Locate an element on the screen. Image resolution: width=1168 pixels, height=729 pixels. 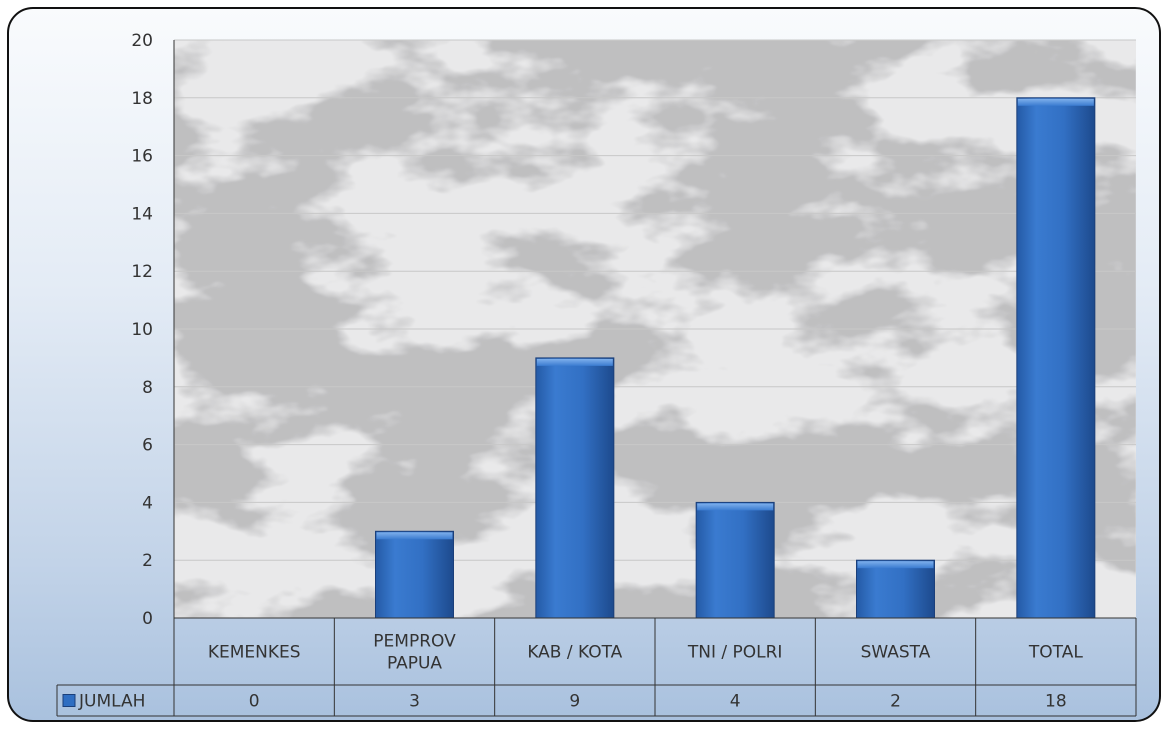
y-tick-label: 18 is located at coordinates (142, 99).